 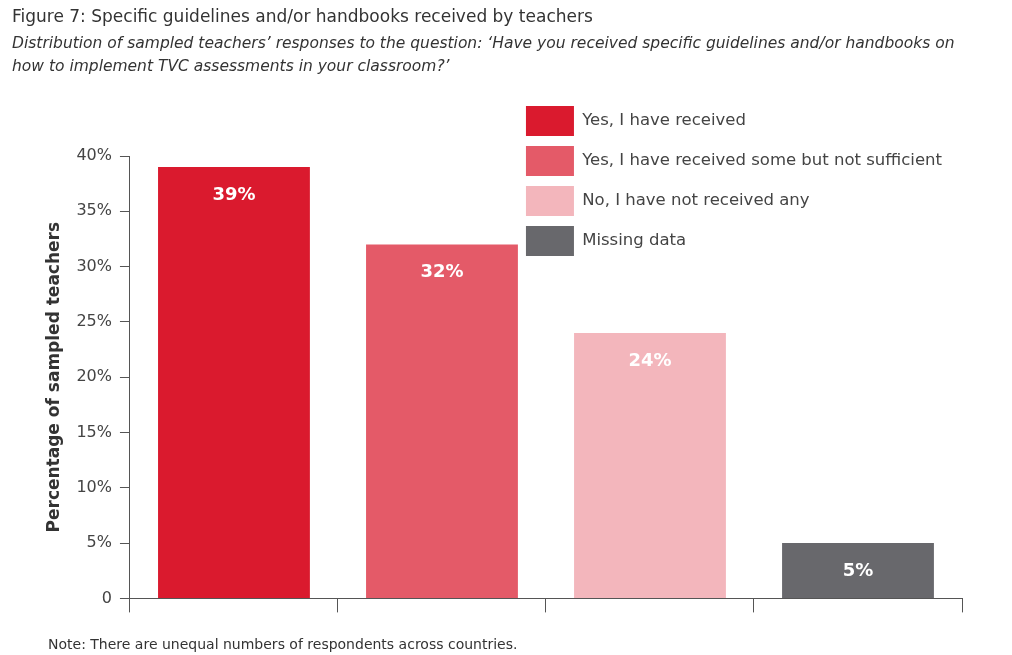 What do you see at coordinates (650, 359) in the screenshot?
I see `data-label: 24%` at bounding box center [650, 359].